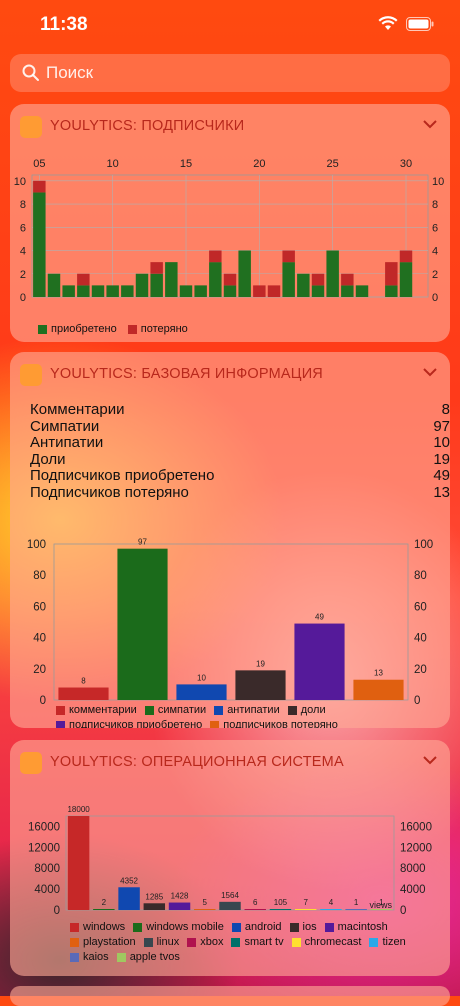 Image resolution: width=460 pixels, height=1006 pixels. I want to click on data-label: 1, so click(381, 902).